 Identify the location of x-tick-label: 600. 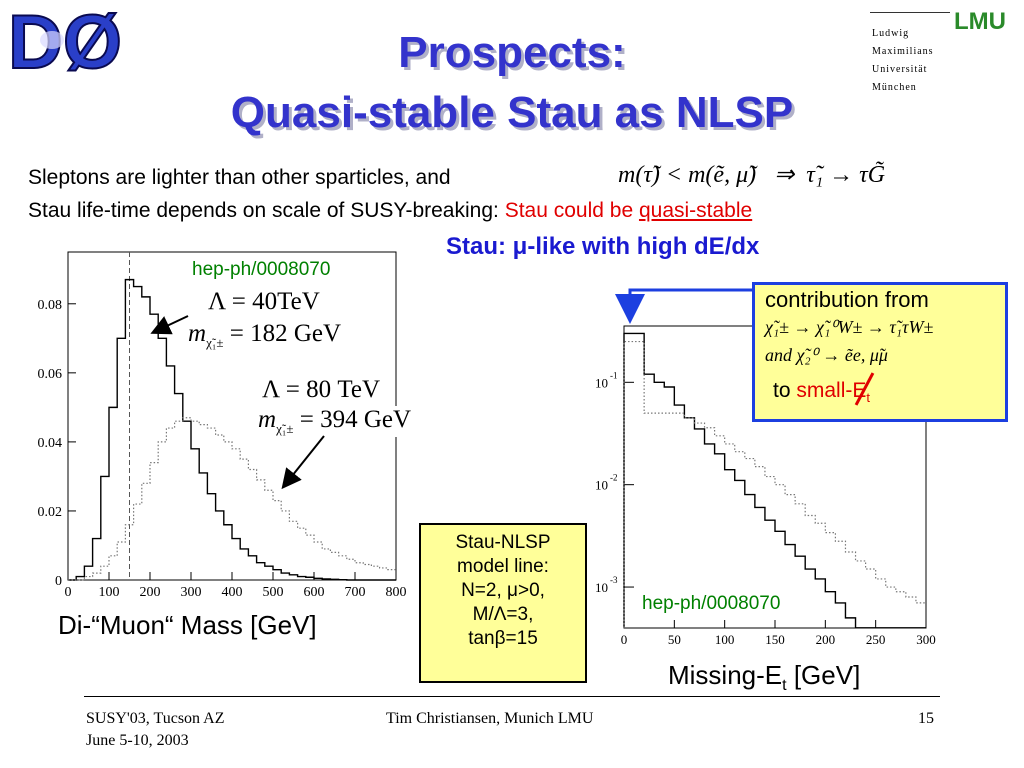
(314, 591).